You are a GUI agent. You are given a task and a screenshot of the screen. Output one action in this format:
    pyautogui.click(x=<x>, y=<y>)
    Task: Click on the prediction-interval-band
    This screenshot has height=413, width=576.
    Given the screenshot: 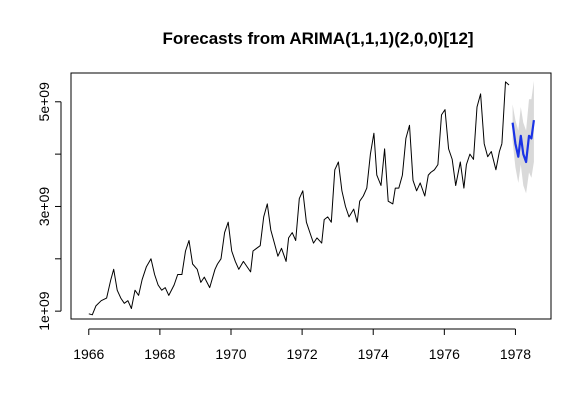 What is the action you would take?
    pyautogui.click(x=523, y=137)
    